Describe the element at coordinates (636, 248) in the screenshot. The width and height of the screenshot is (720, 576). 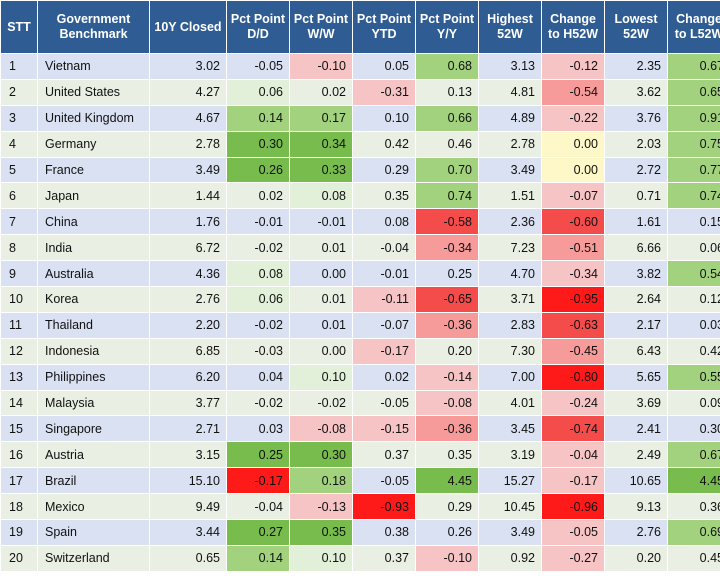
I see `cell-low: 6.66` at that location.